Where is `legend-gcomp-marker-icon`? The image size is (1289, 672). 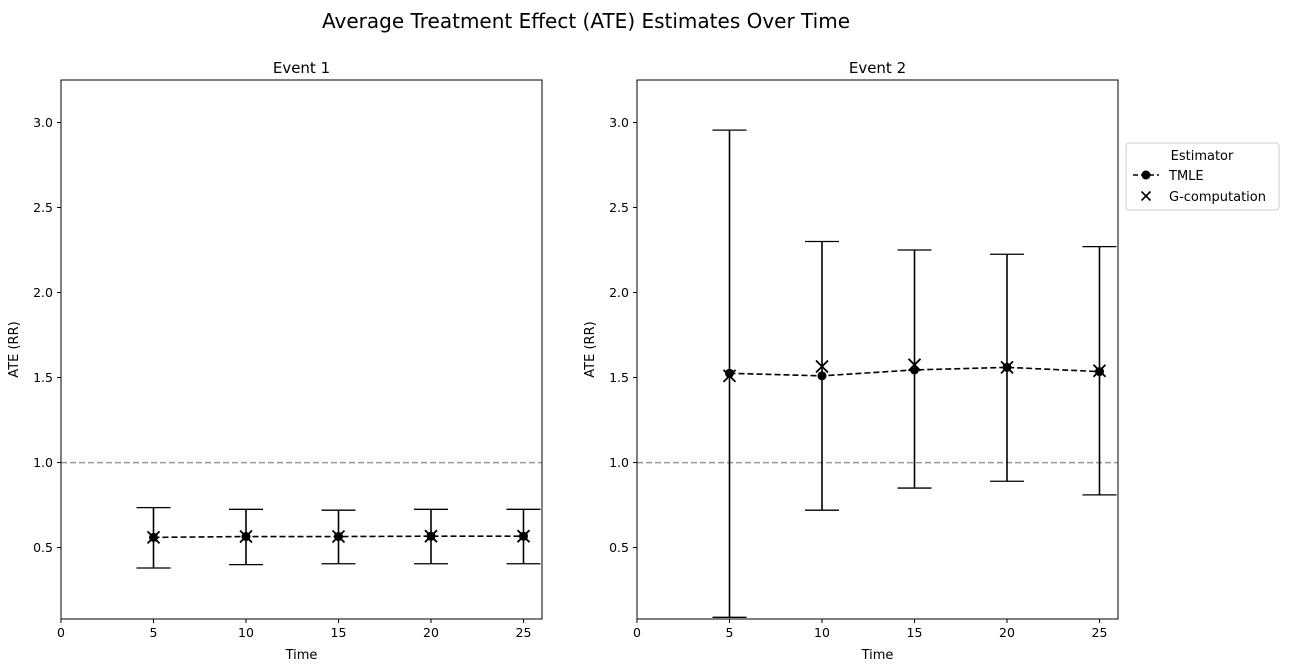 legend-gcomp-marker-icon is located at coordinates (1146, 196).